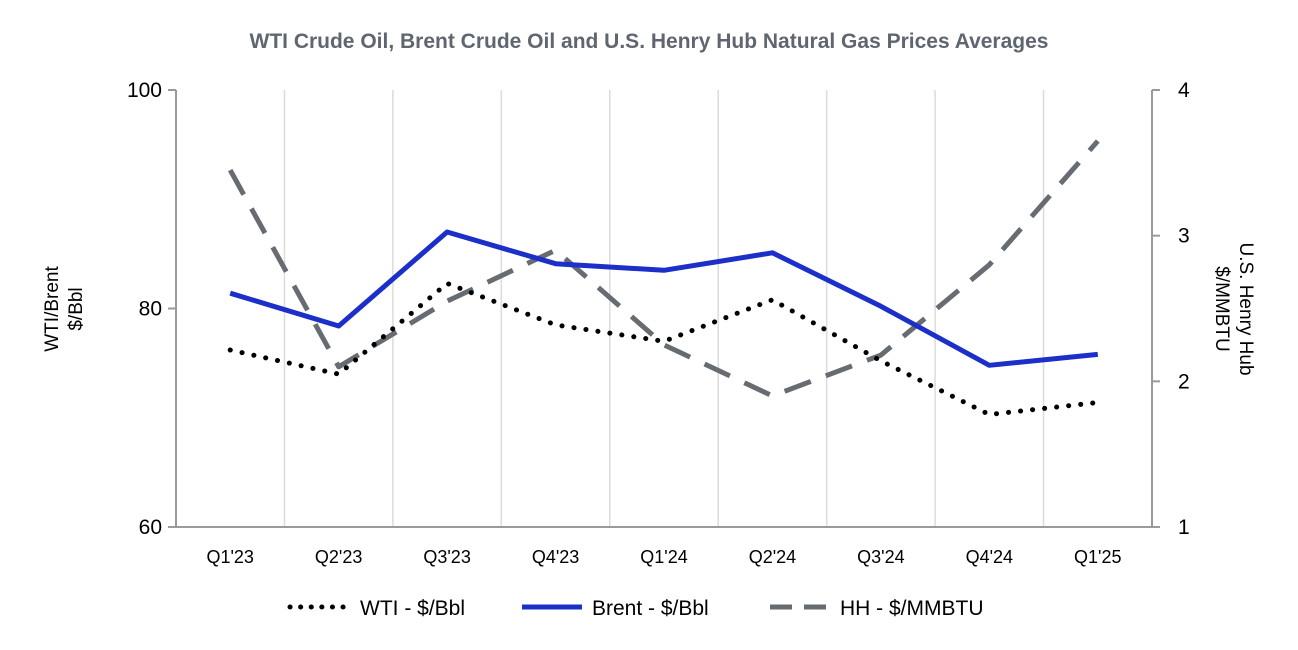 The height and width of the screenshot is (650, 1298). I want to click on left-axis-title-line1: WTI/Brent, so click(52, 309).